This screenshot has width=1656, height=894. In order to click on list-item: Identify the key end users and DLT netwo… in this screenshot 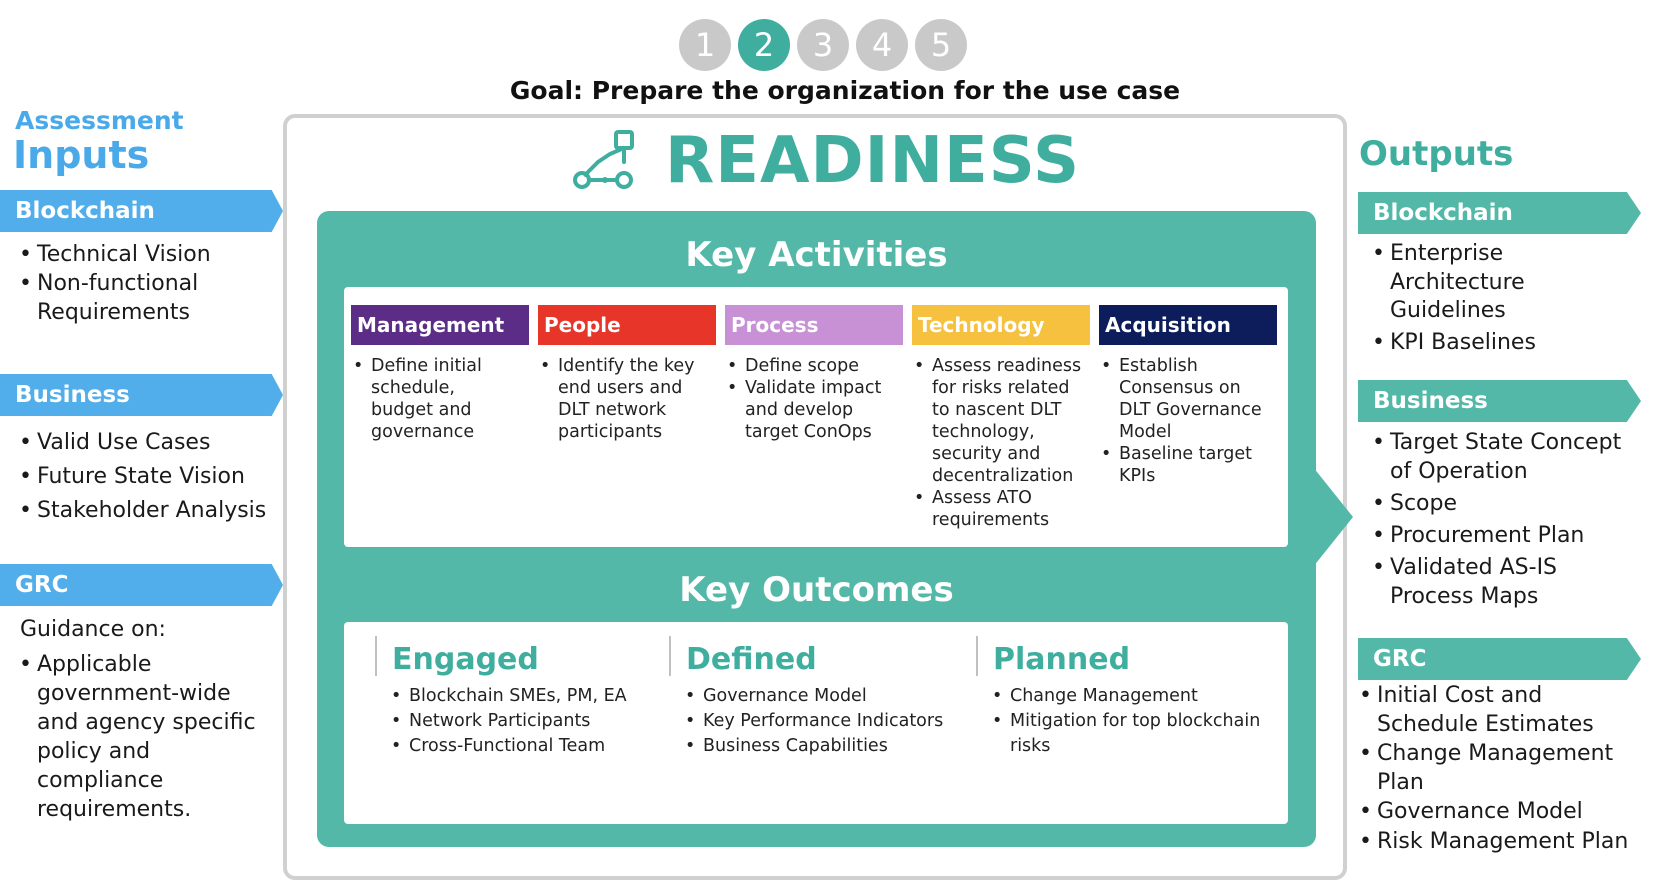, I will do `click(623, 399)`.